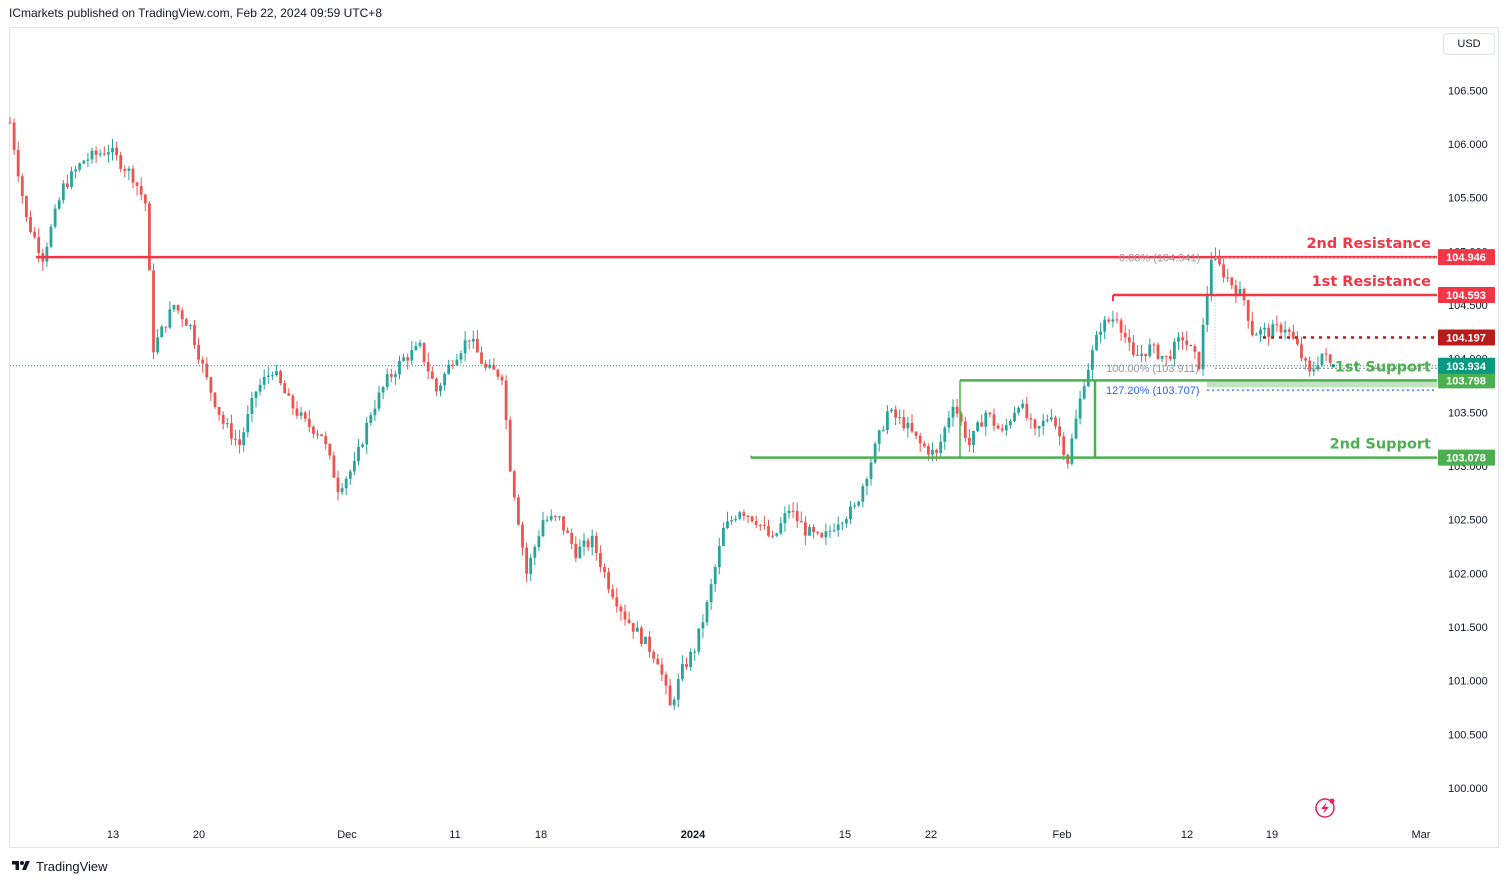 The height and width of the screenshot is (883, 1509). Describe the element at coordinates (1468, 735) in the screenshot. I see `y-tick-label: 100.500` at that location.